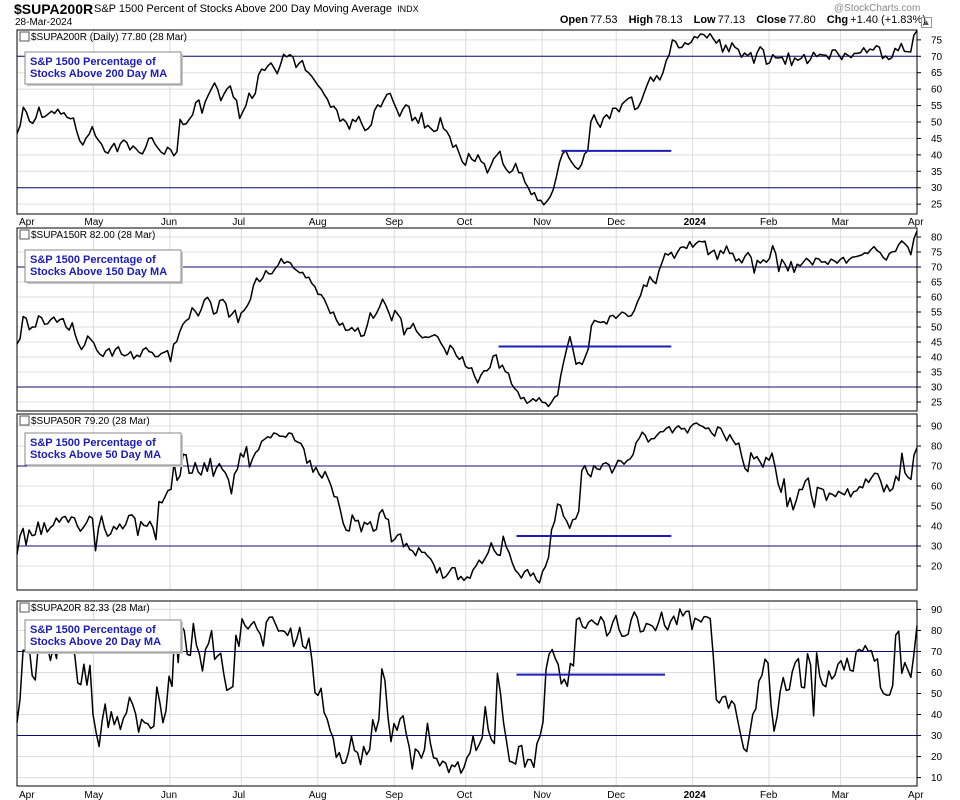 This screenshot has width=960, height=800. I want to click on low-label: Low, so click(704, 20).